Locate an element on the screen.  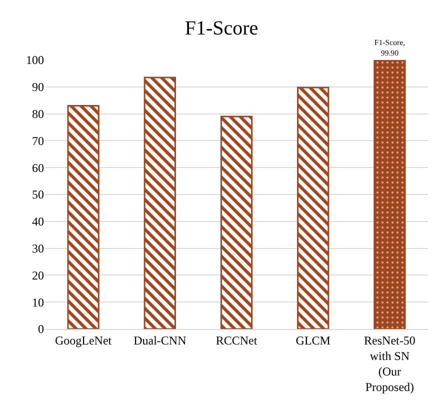
y-tick-label: 90 is located at coordinates (38, 87).